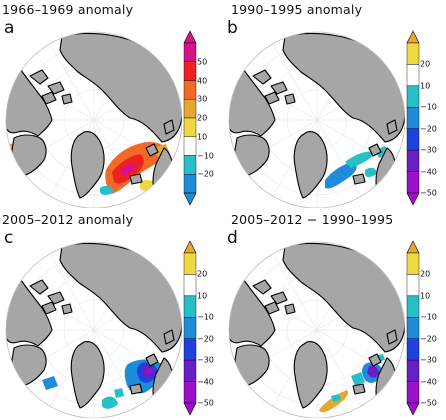 Image resolution: width=446 pixels, height=420 pixels. What do you see at coordinates (202, 62) in the screenshot?
I see `colorbar-tick-label: 50` at bounding box center [202, 62].